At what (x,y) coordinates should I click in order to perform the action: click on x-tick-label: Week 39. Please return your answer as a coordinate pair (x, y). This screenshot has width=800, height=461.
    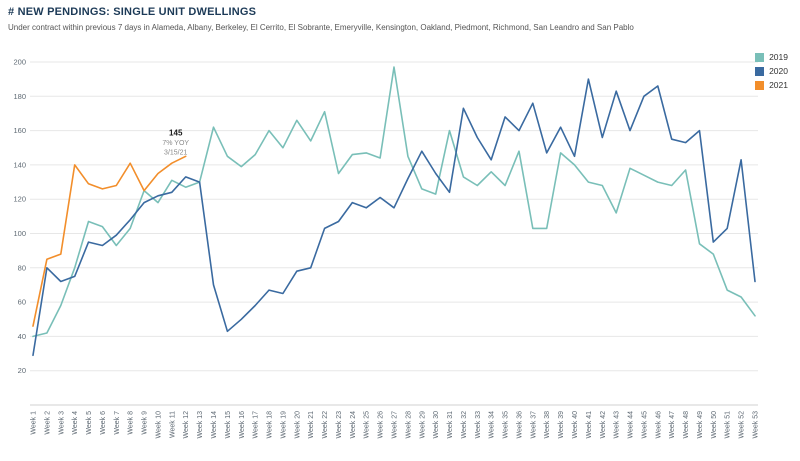
    Looking at the image, I should click on (561, 425).